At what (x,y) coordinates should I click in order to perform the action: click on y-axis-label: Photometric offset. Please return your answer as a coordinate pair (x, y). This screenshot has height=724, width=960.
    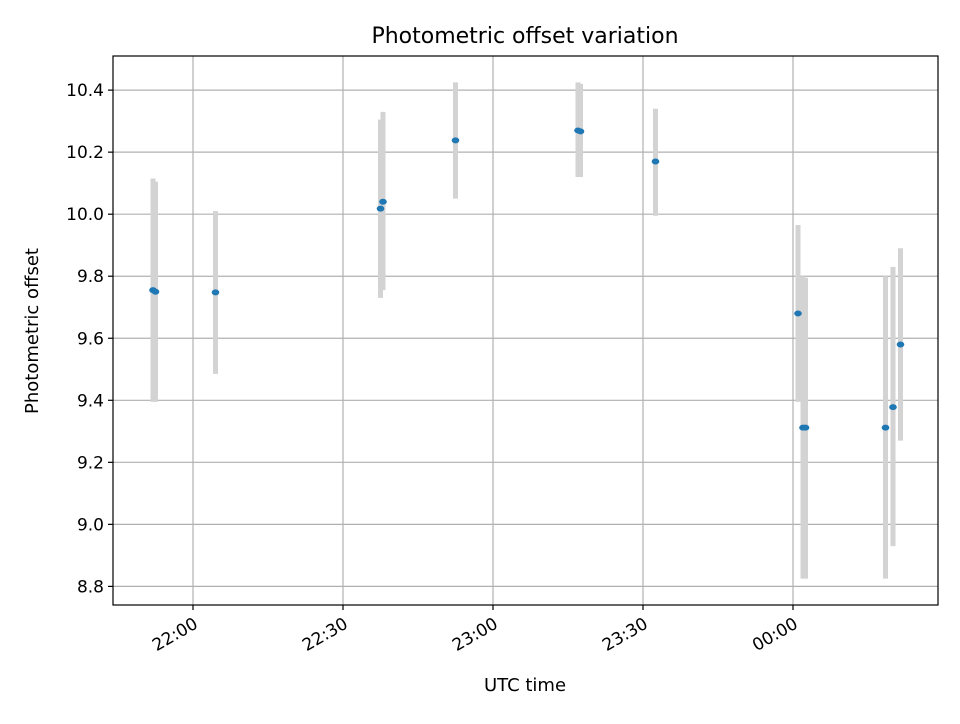
    Looking at the image, I should click on (32, 331).